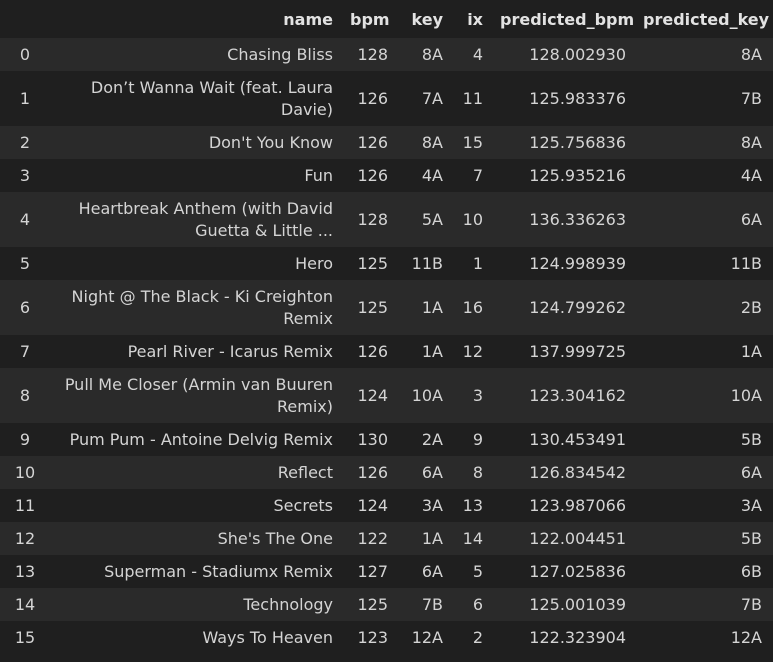 This screenshot has height=662, width=773. What do you see at coordinates (746, 395) in the screenshot?
I see `cell-predicted-key: 10A` at bounding box center [746, 395].